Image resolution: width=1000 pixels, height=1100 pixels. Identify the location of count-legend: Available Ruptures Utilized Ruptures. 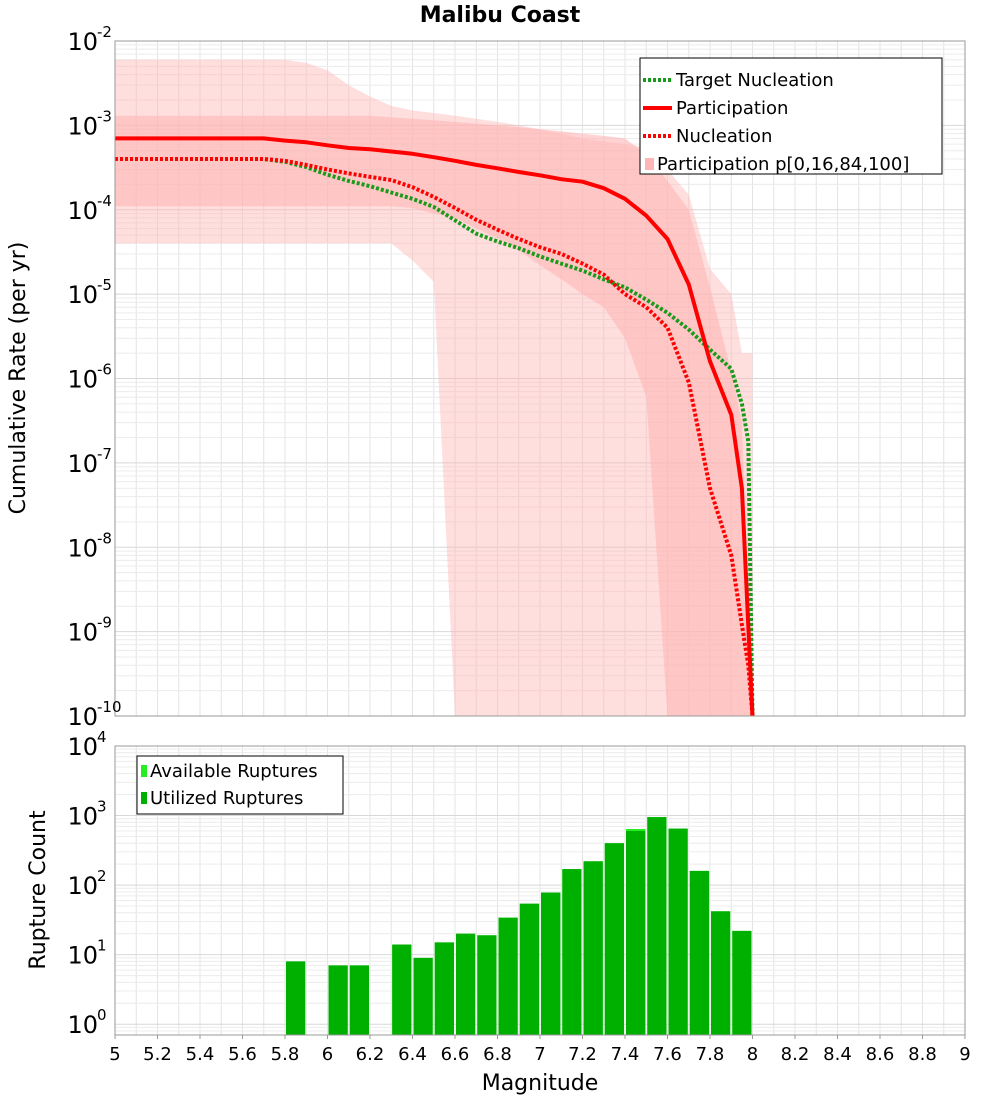
(240, 785).